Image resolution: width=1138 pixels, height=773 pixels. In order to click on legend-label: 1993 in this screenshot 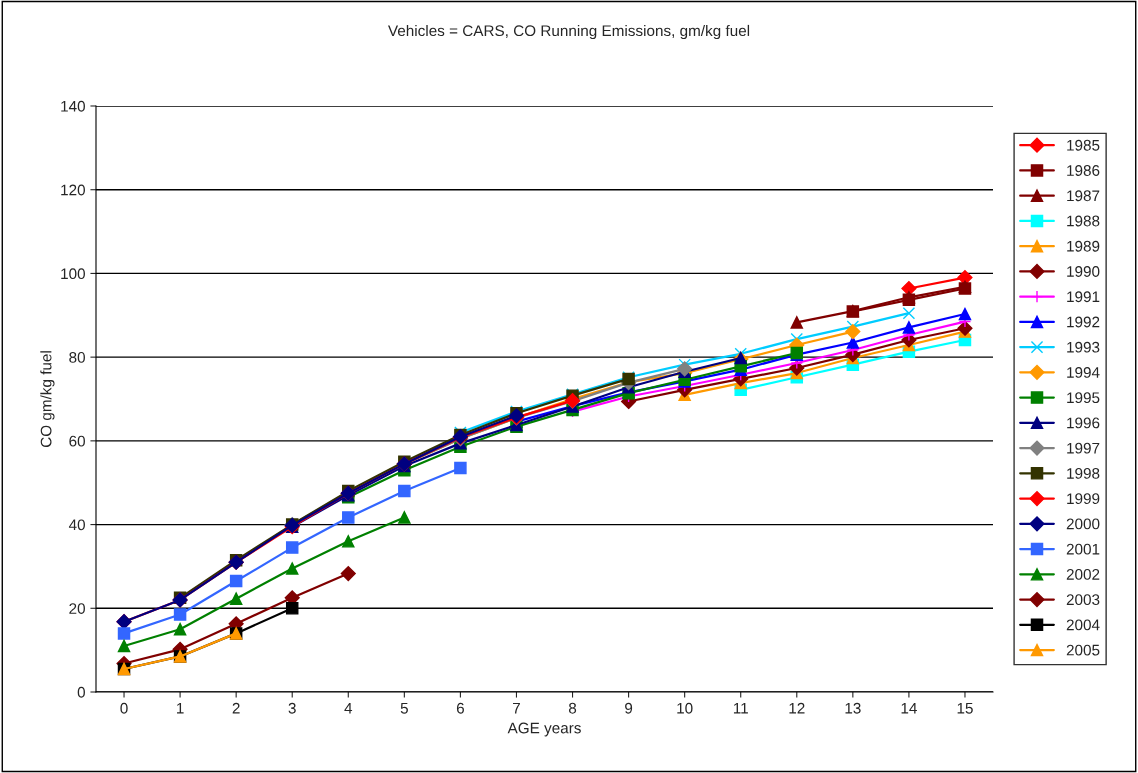, I will do `click(1083, 347)`.